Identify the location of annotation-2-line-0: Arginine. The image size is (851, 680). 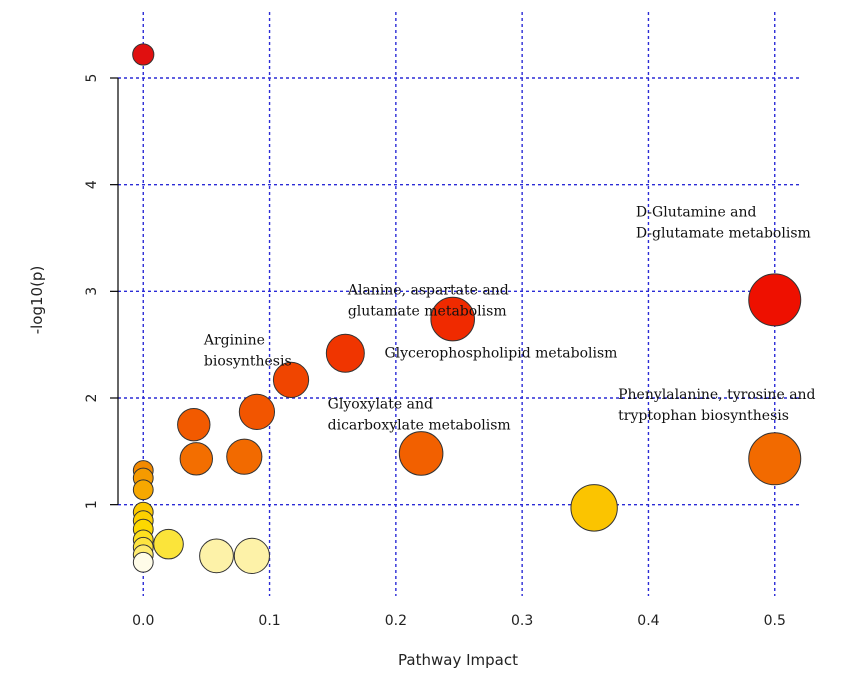
(234, 341).